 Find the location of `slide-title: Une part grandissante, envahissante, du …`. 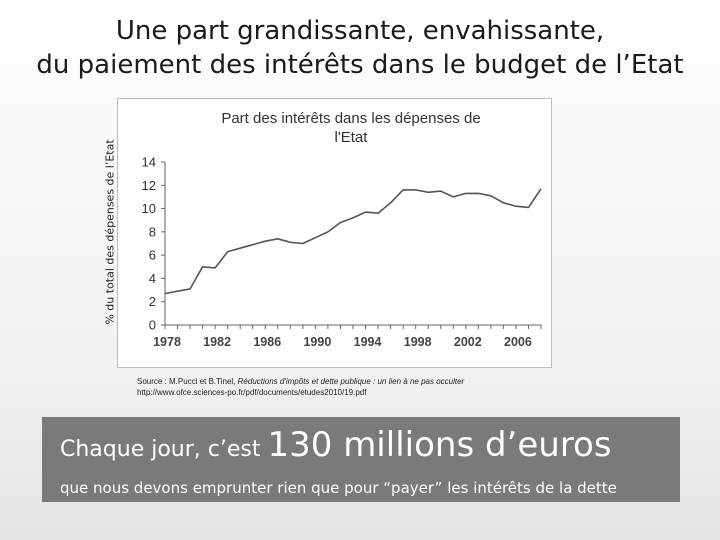

slide-title: Une part grandissante, envahissante, du … is located at coordinates (360, 48).